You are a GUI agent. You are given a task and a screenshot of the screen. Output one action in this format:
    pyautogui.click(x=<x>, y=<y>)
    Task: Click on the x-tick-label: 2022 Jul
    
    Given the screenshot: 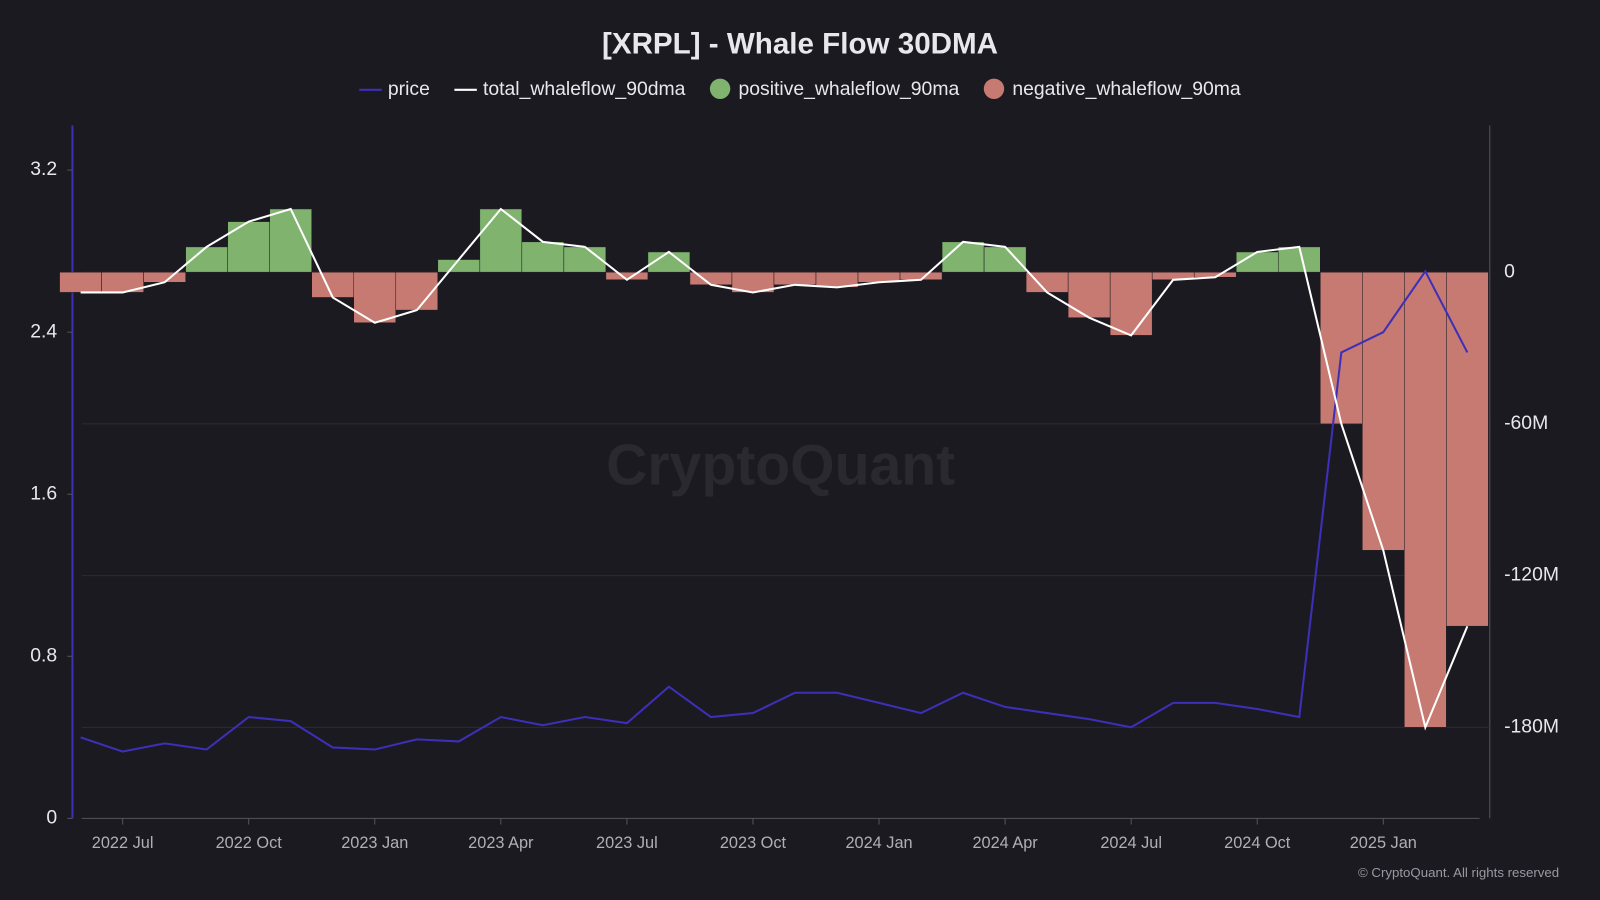 What is the action you would take?
    pyautogui.click(x=123, y=843)
    